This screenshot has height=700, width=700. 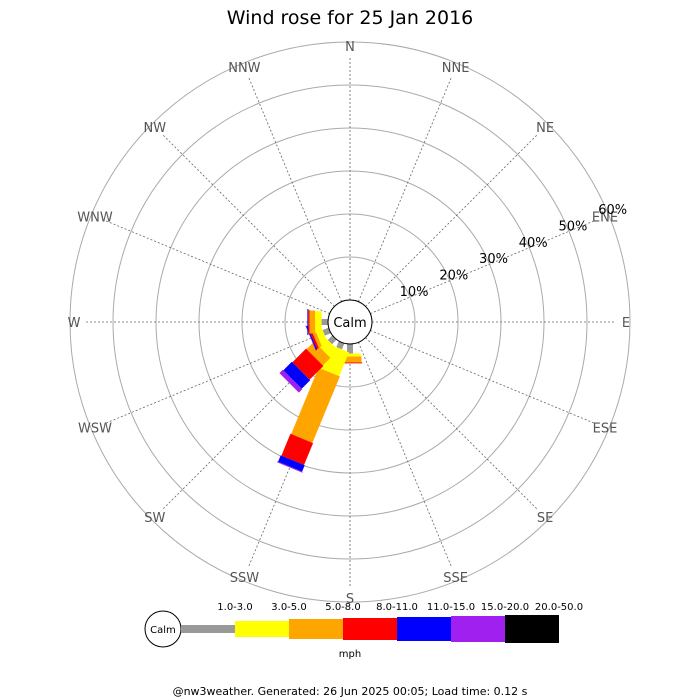 I want to click on spoke-nne, so click(x=405, y=189).